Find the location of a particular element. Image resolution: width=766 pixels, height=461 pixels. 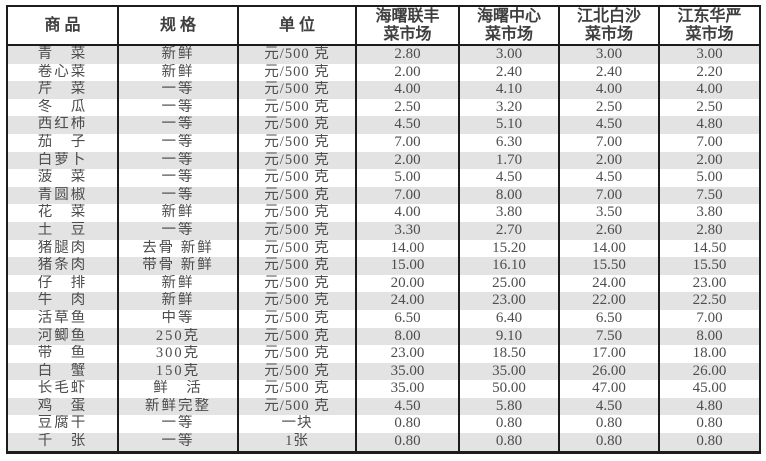

table-row: 花 菜新鲜 元/500 克 4.00 3.80 3.50 3.80 is located at coordinates (383, 213).